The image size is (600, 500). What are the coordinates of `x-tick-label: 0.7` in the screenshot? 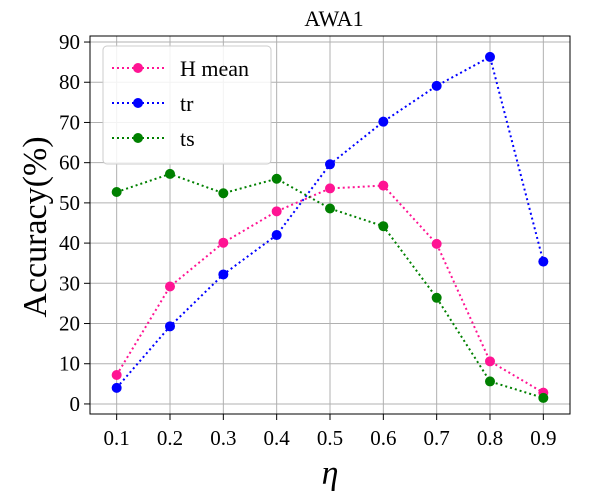 It's located at (437, 438).